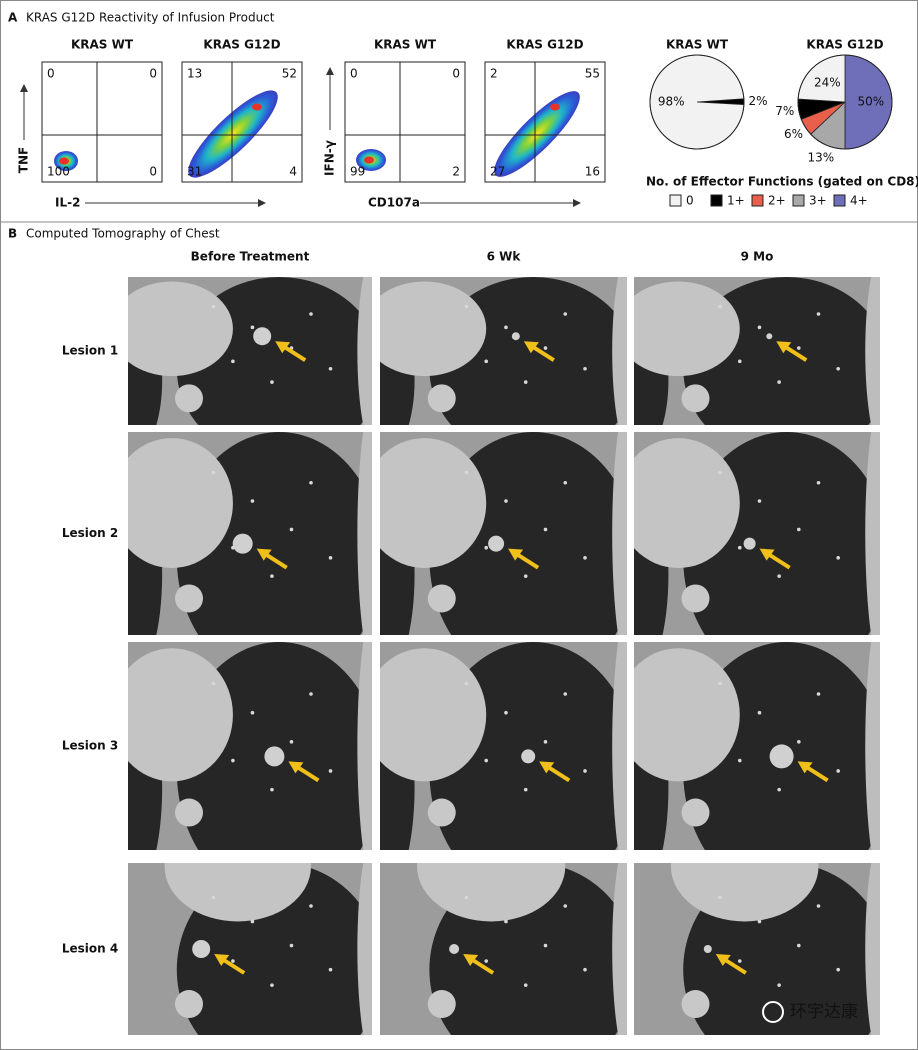  What do you see at coordinates (150, 18) in the screenshot?
I see `panel-title: KRAS G12D Reactivity of Infusion Product` at bounding box center [150, 18].